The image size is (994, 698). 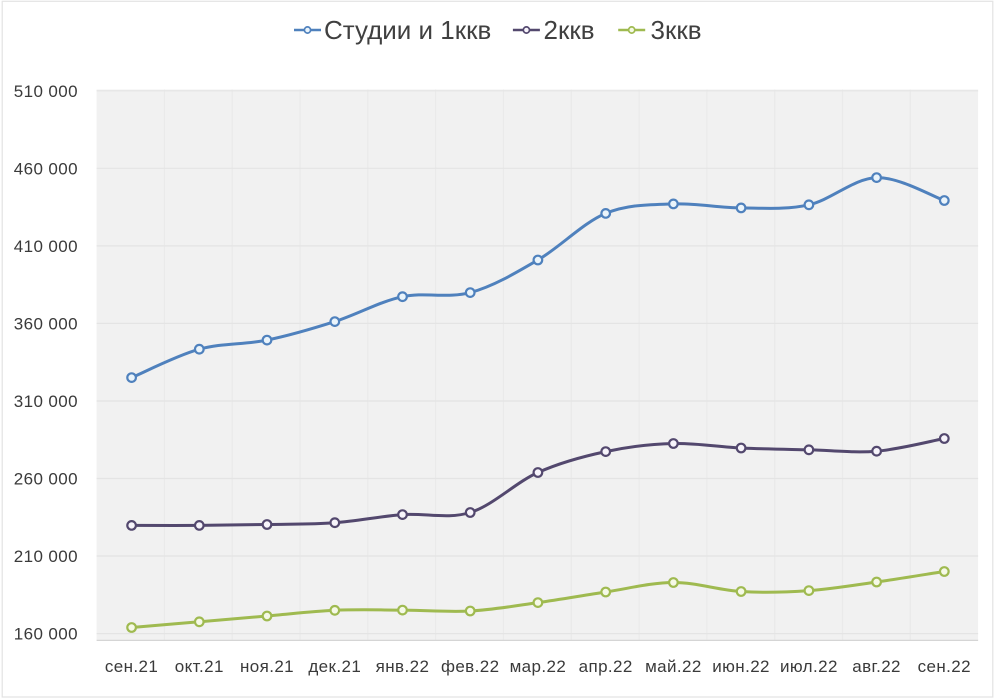 What do you see at coordinates (46, 246) in the screenshot?
I see `svg-text: 410 000` at bounding box center [46, 246].